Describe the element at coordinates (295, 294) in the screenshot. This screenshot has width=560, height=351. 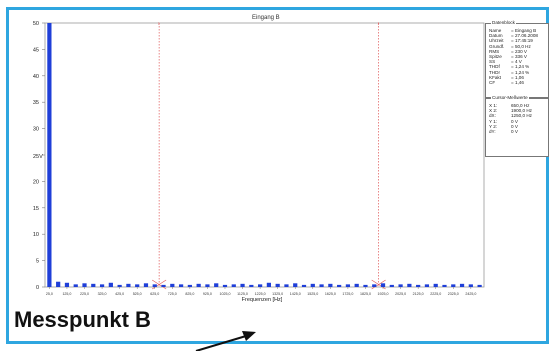
I see `x-tick-label: 1425,0` at that location.